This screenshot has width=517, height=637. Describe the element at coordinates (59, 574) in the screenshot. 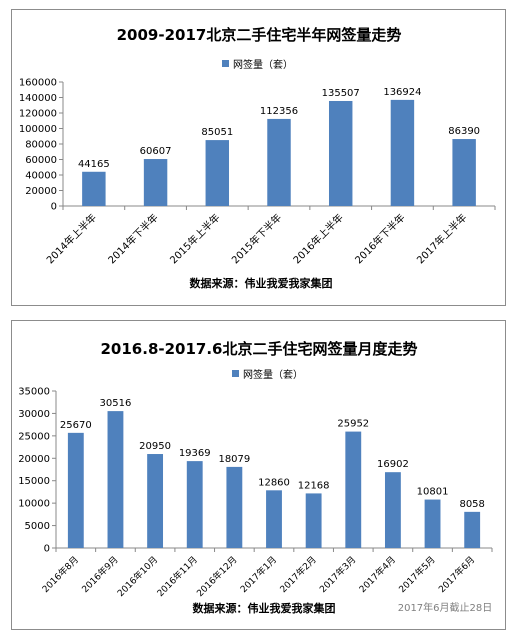

I see `x-tick-label: 2016年8月` at that location.